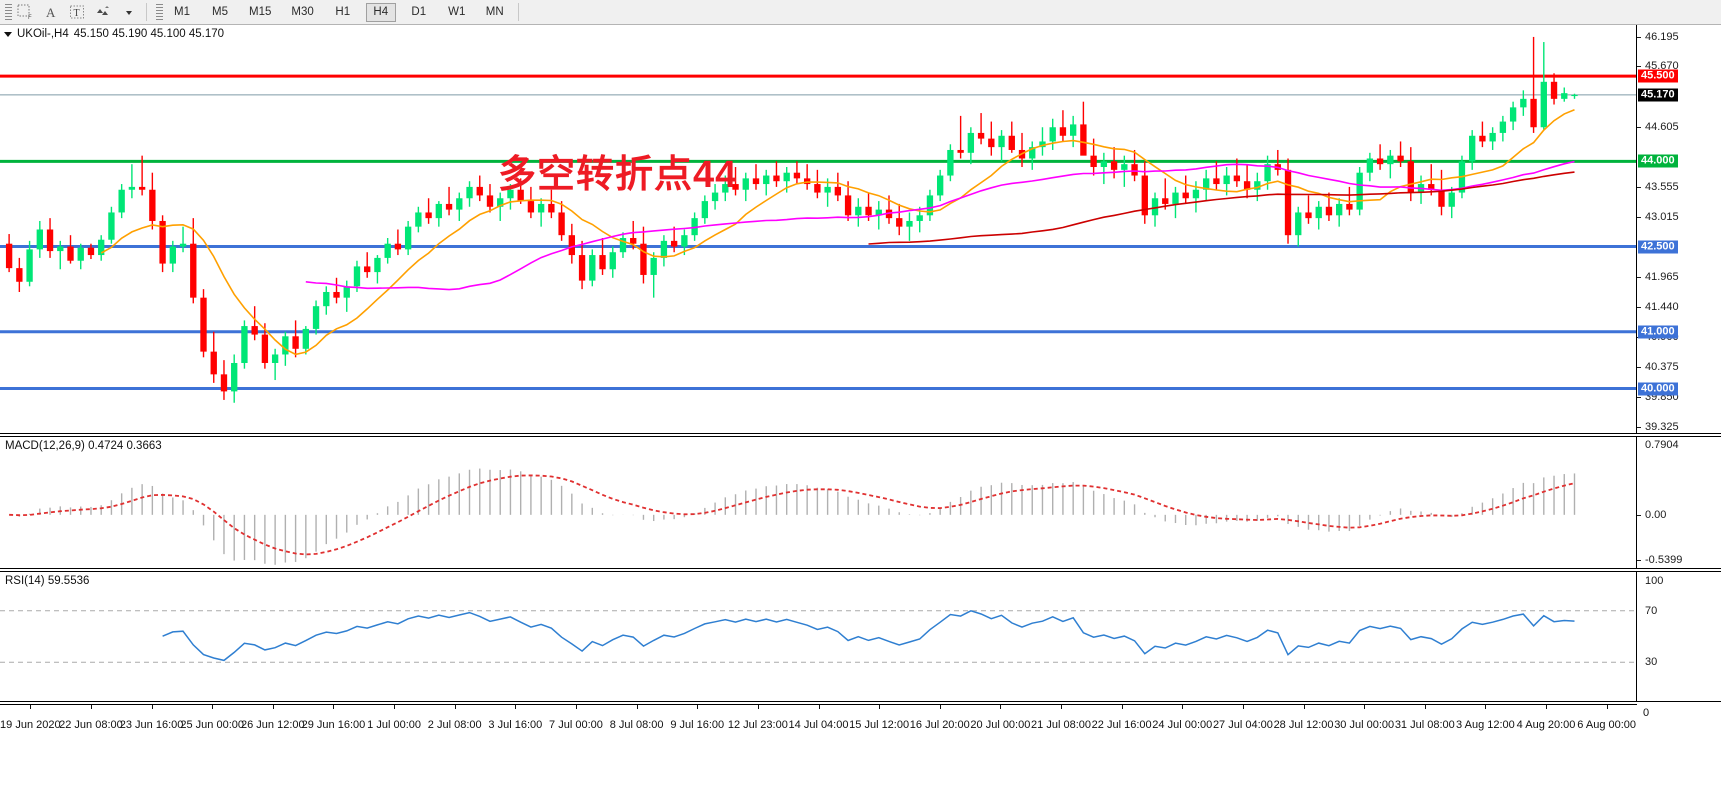 The width and height of the screenshot is (1721, 792). I want to click on price-tick: 43.015, so click(1658, 217).